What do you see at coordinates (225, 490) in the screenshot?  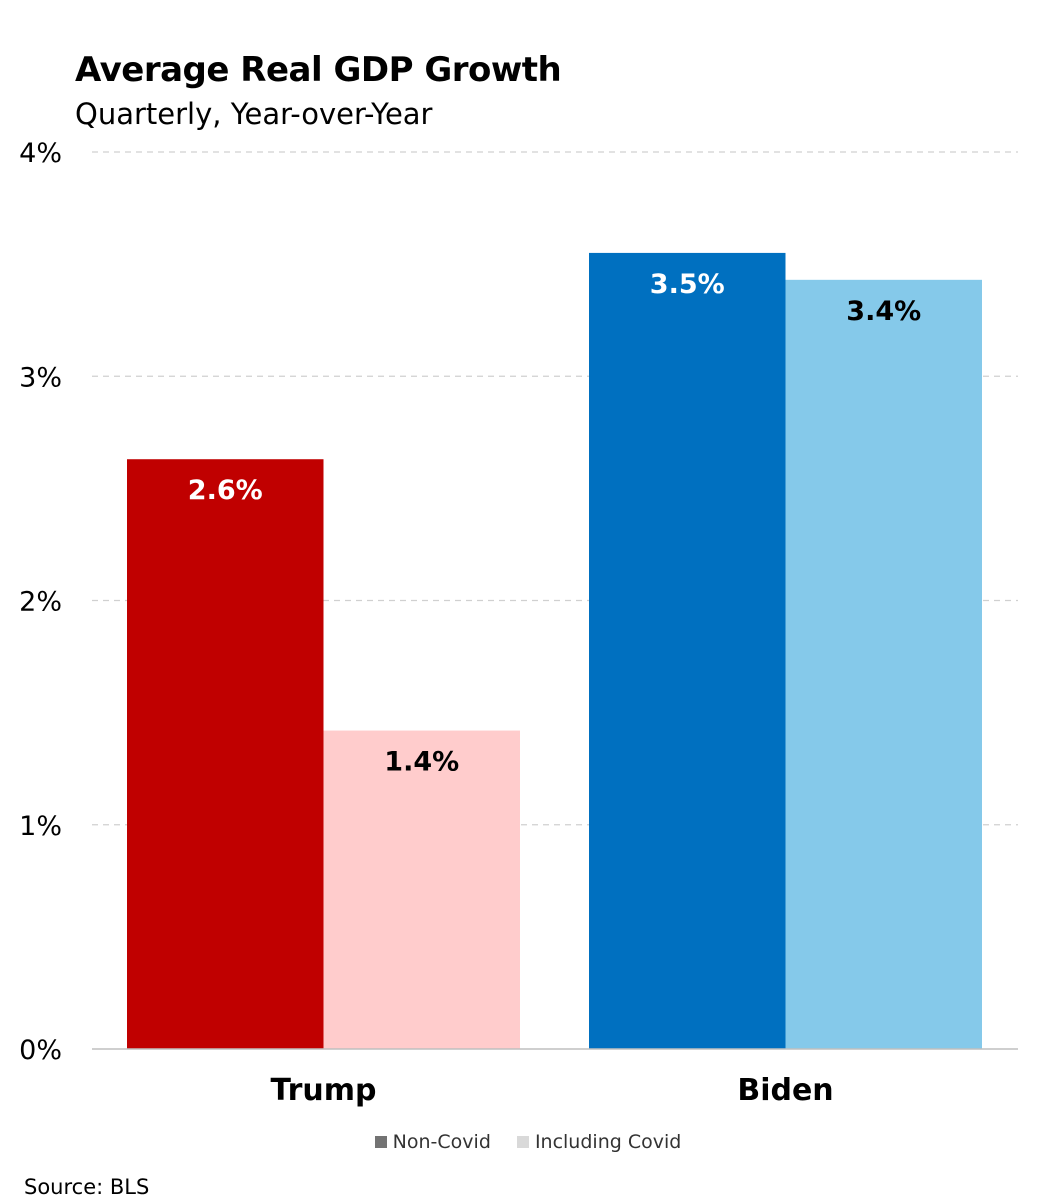 I see `data-label: 2.6%` at bounding box center [225, 490].